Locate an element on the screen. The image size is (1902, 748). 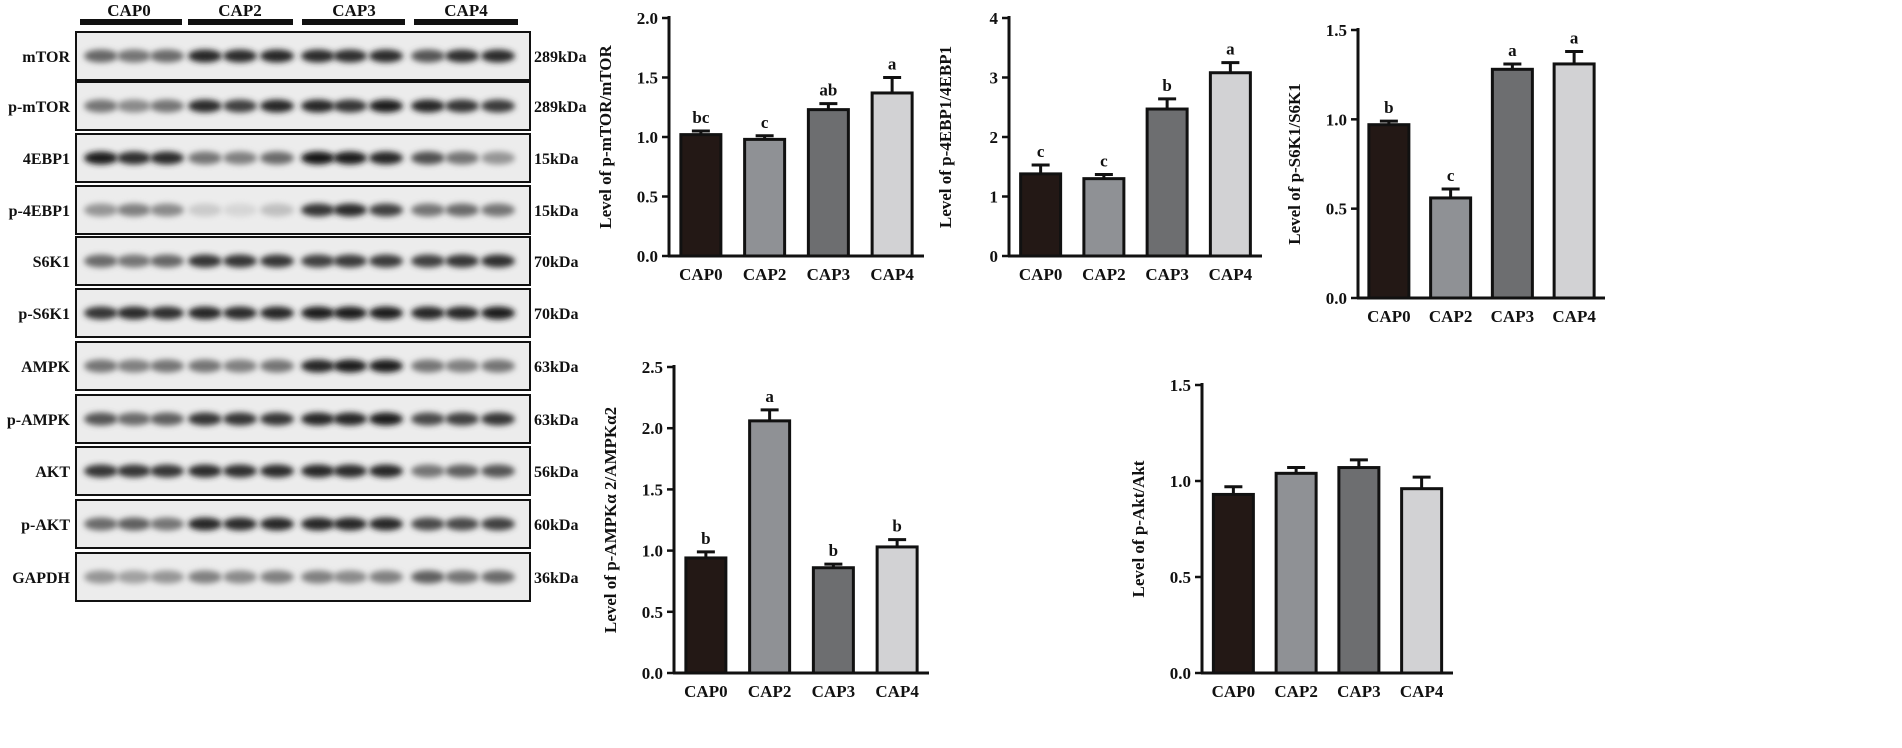
y-tick-label: 0 is located at coordinates (994, 256).